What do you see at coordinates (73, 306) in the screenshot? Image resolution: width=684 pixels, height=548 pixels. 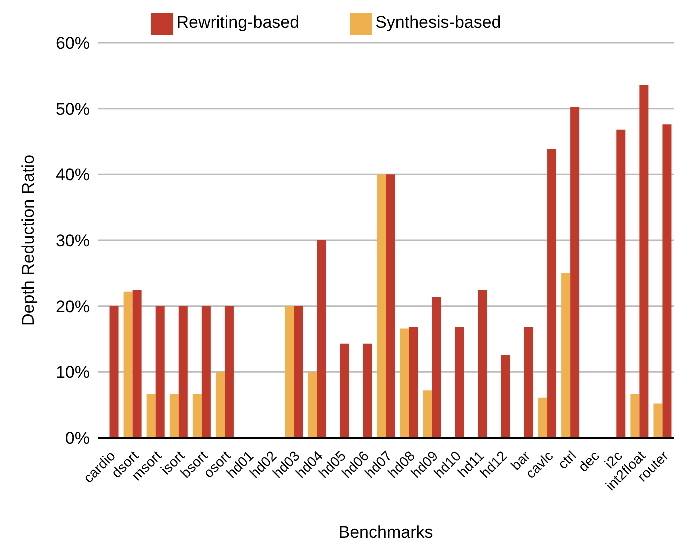 I see `y-tick-label: 20%` at bounding box center [73, 306].